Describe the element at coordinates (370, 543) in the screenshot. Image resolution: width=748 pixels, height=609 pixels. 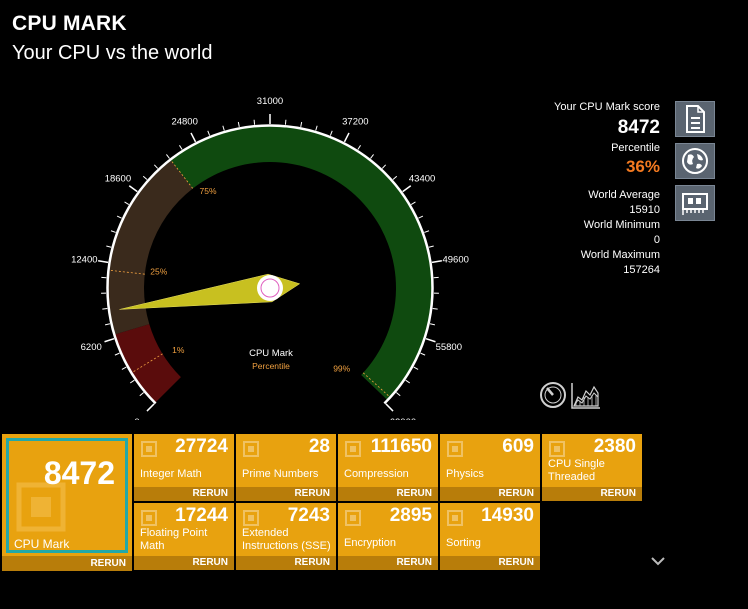
I see `tile-name: Encryption` at that location.